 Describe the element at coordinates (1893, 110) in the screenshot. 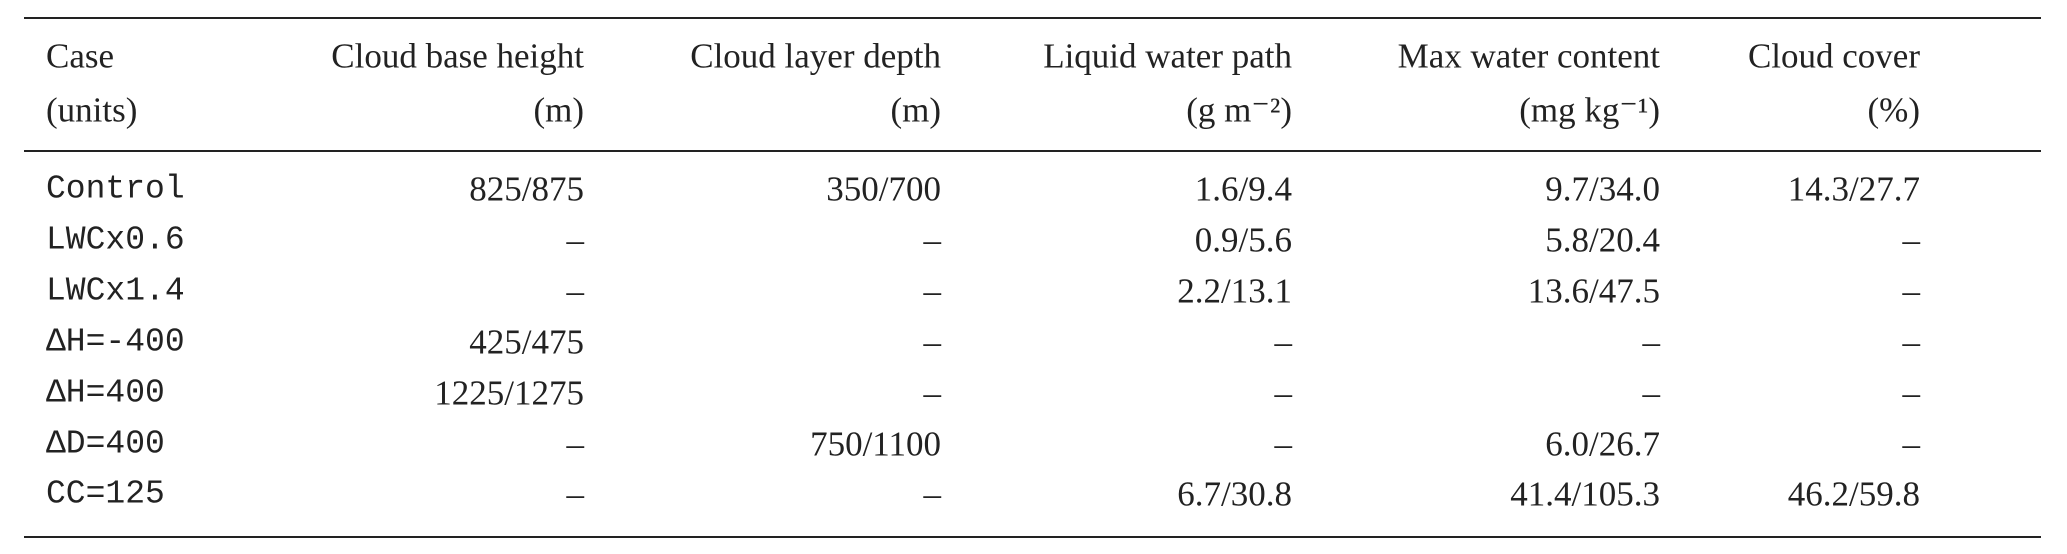

I see `column-units: (%)` at that location.